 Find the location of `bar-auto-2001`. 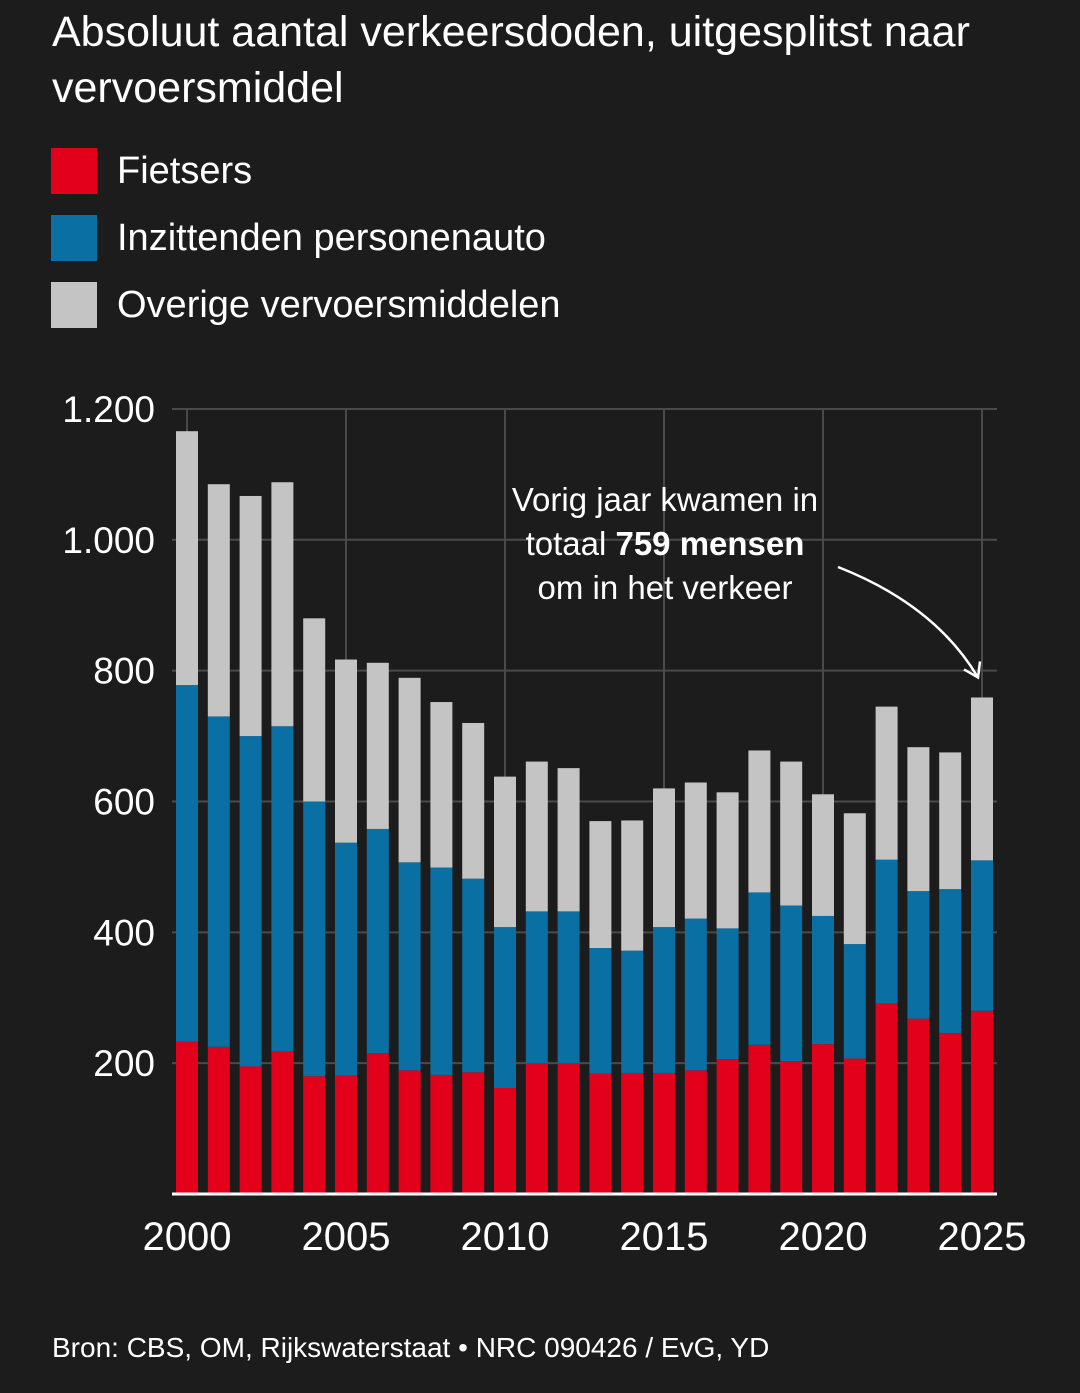

bar-auto-2001 is located at coordinates (218, 881).